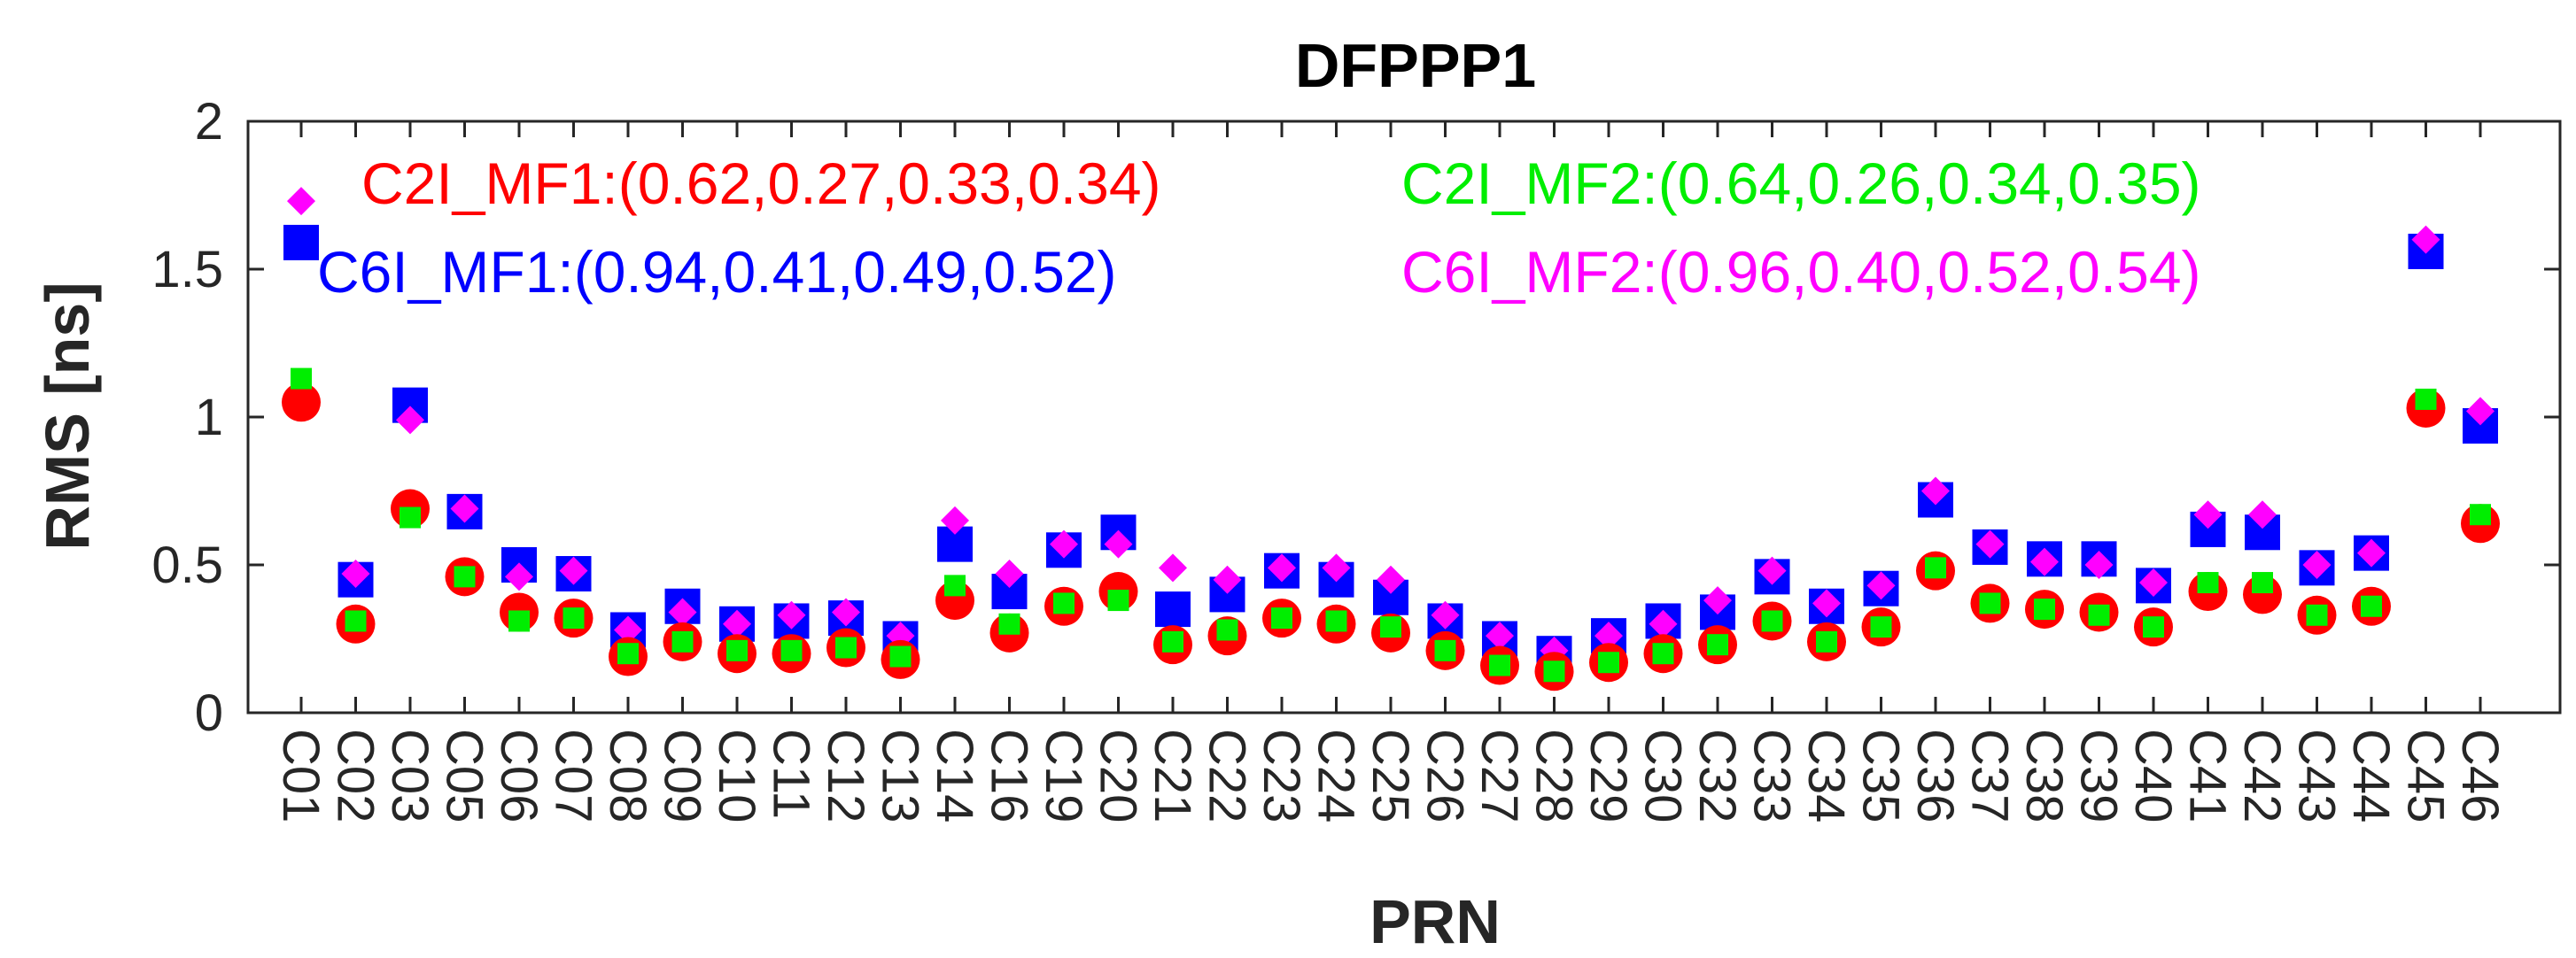  I want to click on legend-entry-c6i-mf1: C6I_MF1:(0.94,0.41,0.49,0.52), so click(717, 272).